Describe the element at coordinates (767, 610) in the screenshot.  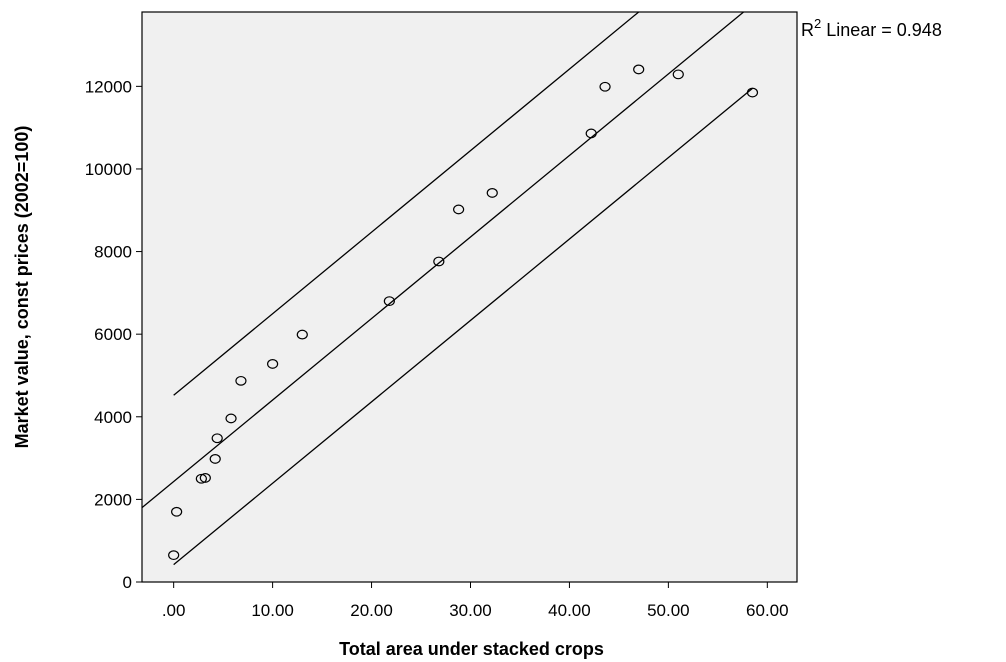
I see `x-tick-label: 60.00` at that location.